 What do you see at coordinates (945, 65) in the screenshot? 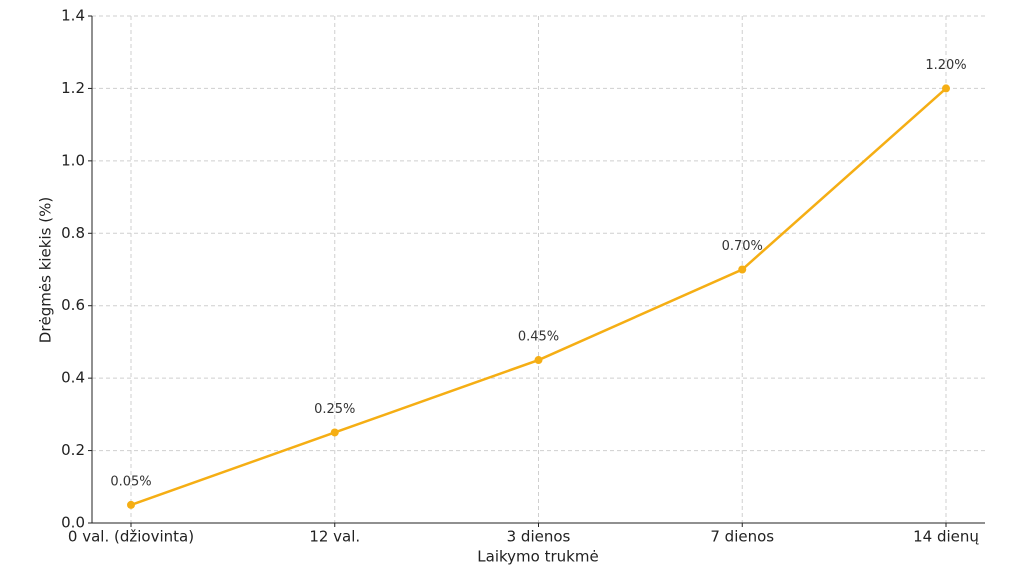
I see `value-label: 1.20%` at bounding box center [945, 65].